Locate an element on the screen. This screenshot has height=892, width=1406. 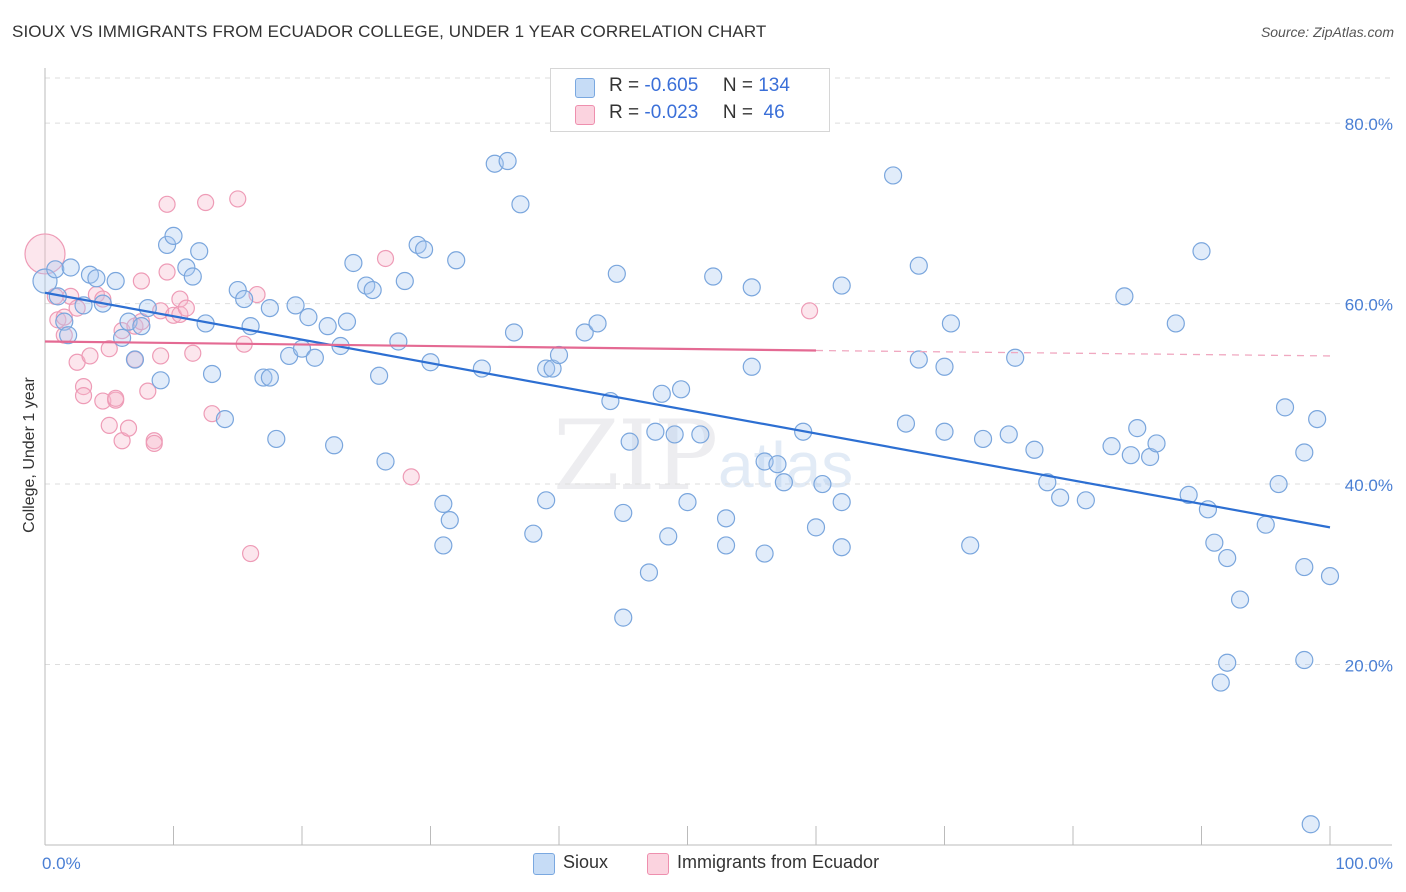
legend-text-ecuador: R = -0.023 N = 46 is located at coordinates (697, 113).